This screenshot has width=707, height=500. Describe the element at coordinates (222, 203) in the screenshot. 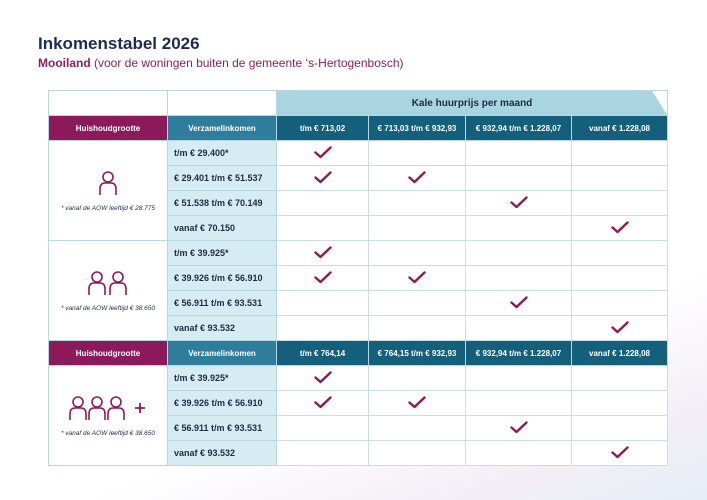

I see `income-range: € 51.538 t/m € 70.149` at that location.